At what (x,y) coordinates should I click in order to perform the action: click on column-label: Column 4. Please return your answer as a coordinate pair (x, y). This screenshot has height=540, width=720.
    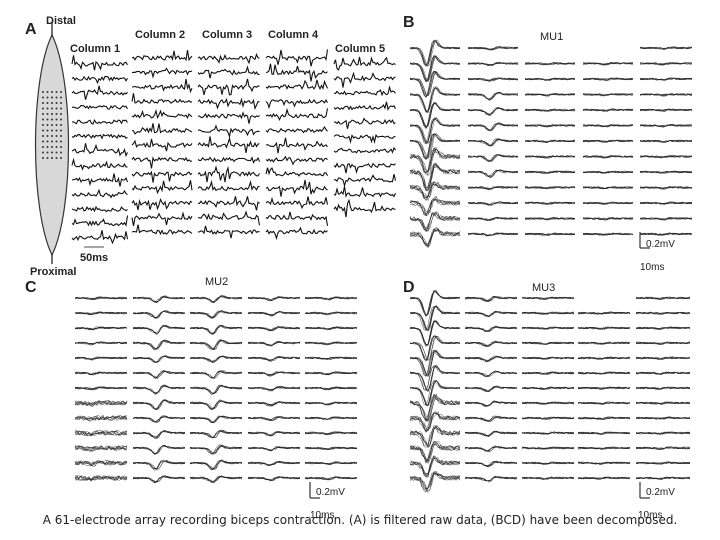
    Looking at the image, I should click on (293, 35).